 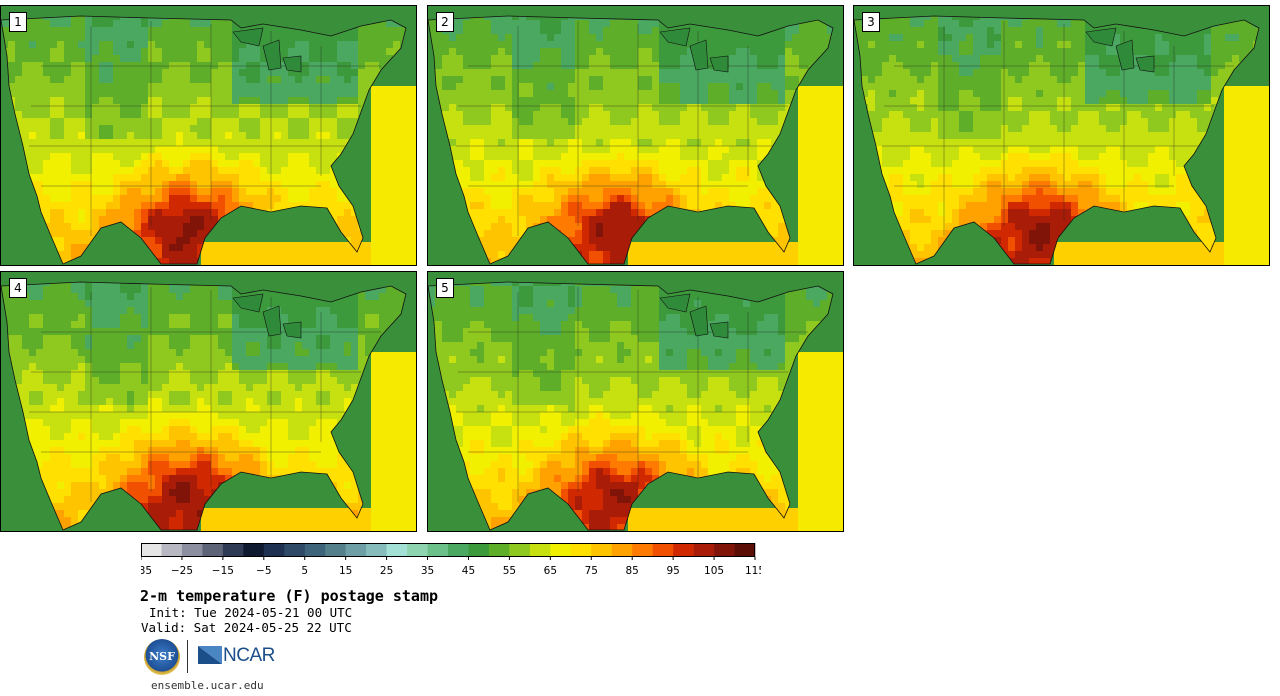 I want to click on ncar-logo-text: NCAR, so click(x=249, y=655).